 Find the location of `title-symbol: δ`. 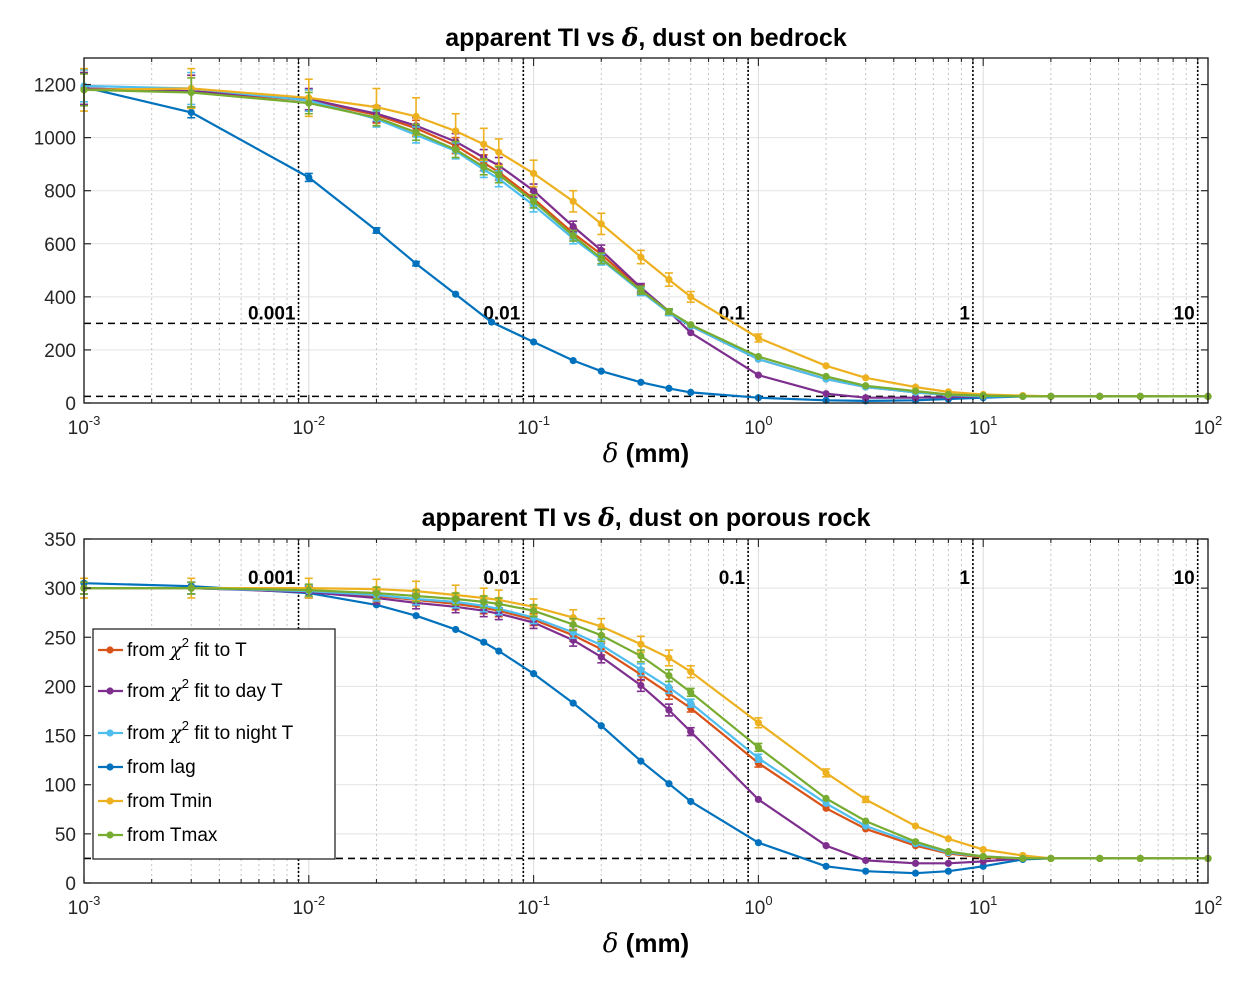

title-symbol: δ is located at coordinates (630, 37).